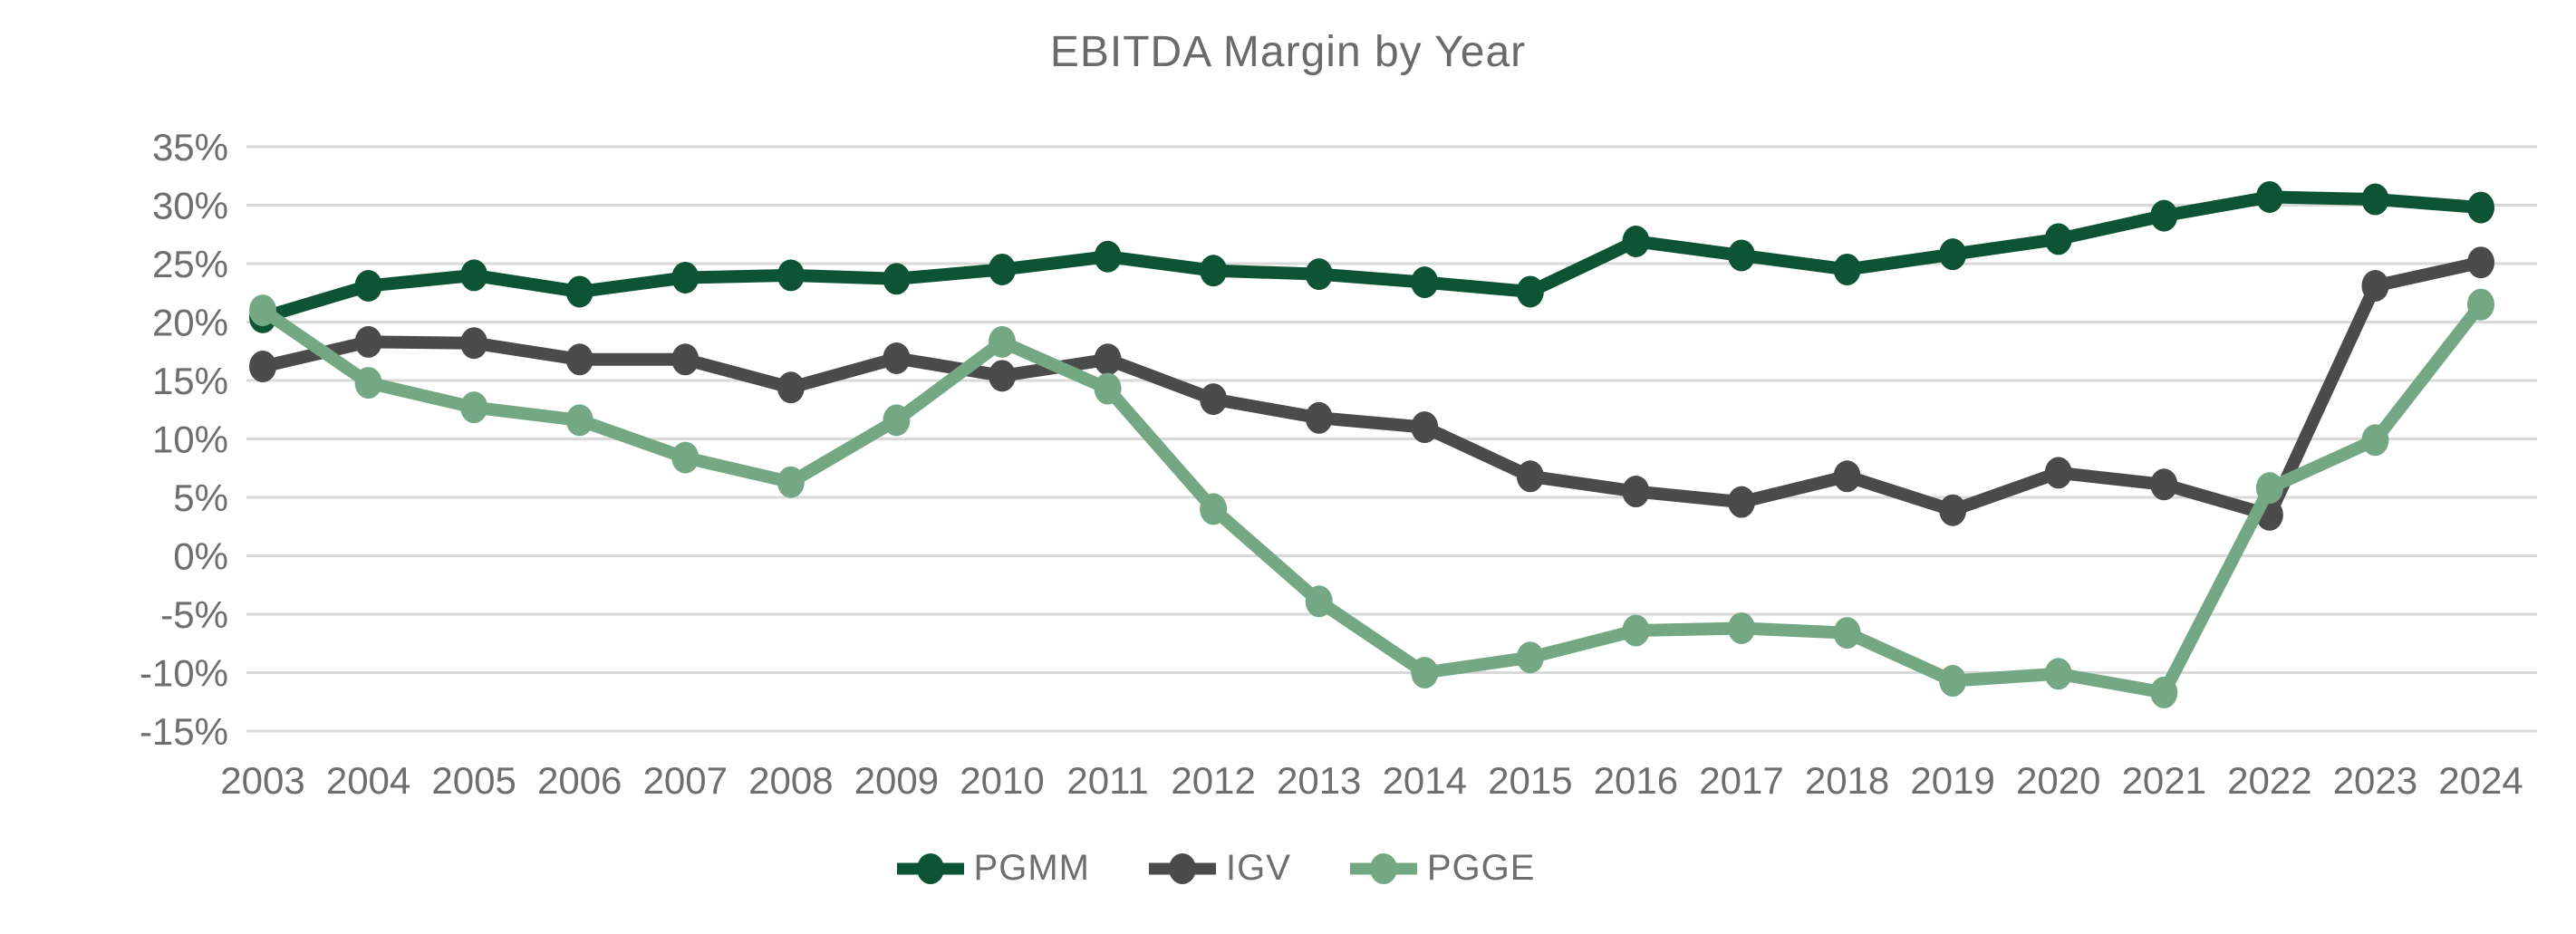  What do you see at coordinates (1741, 627) in the screenshot?
I see `data-point-PGGE-2017` at bounding box center [1741, 627].